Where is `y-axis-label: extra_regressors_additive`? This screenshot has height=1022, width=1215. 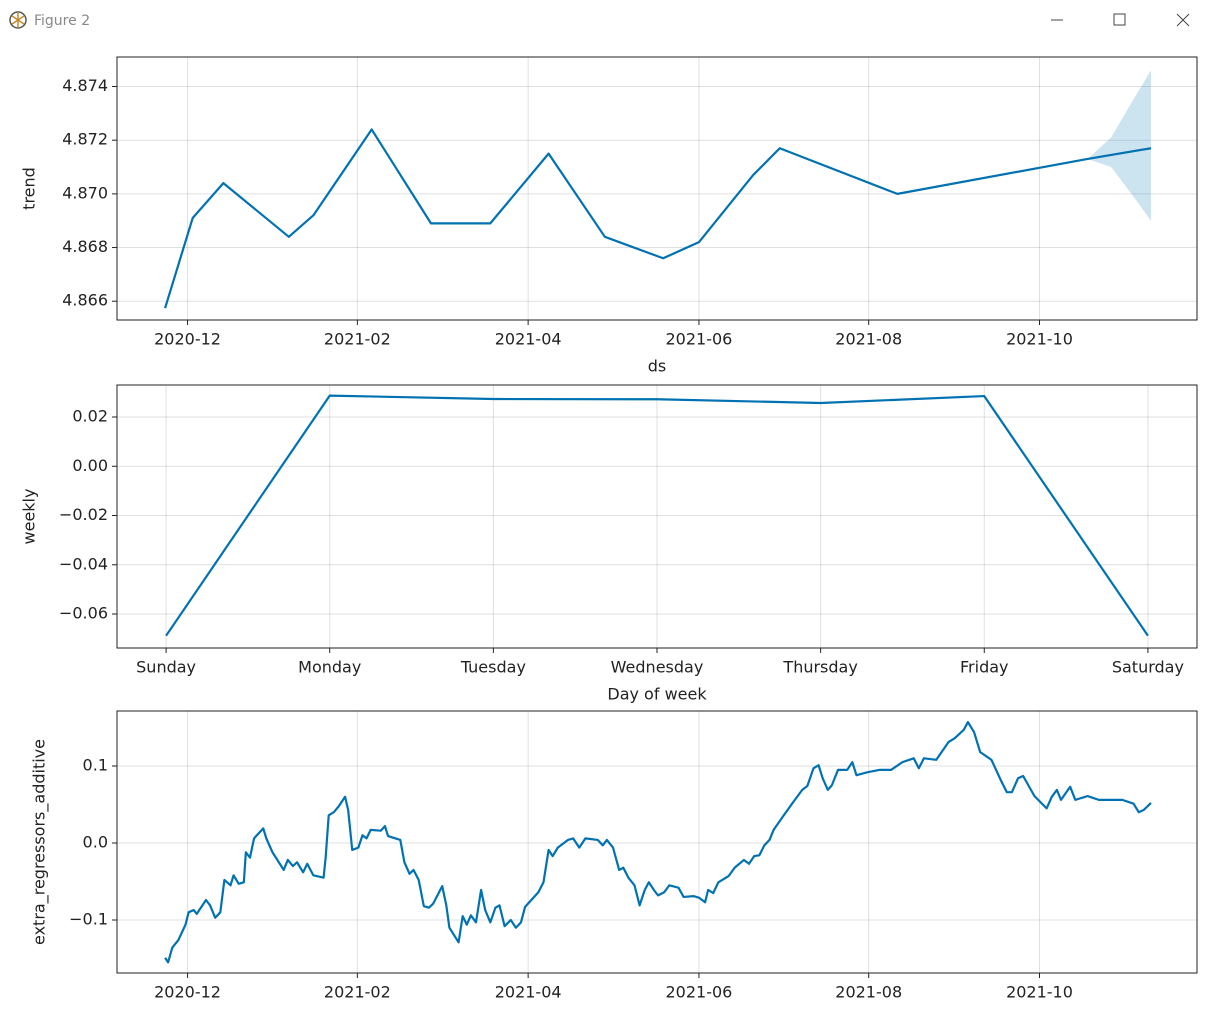 y-axis-label: extra_regressors_additive is located at coordinates (40, 842).